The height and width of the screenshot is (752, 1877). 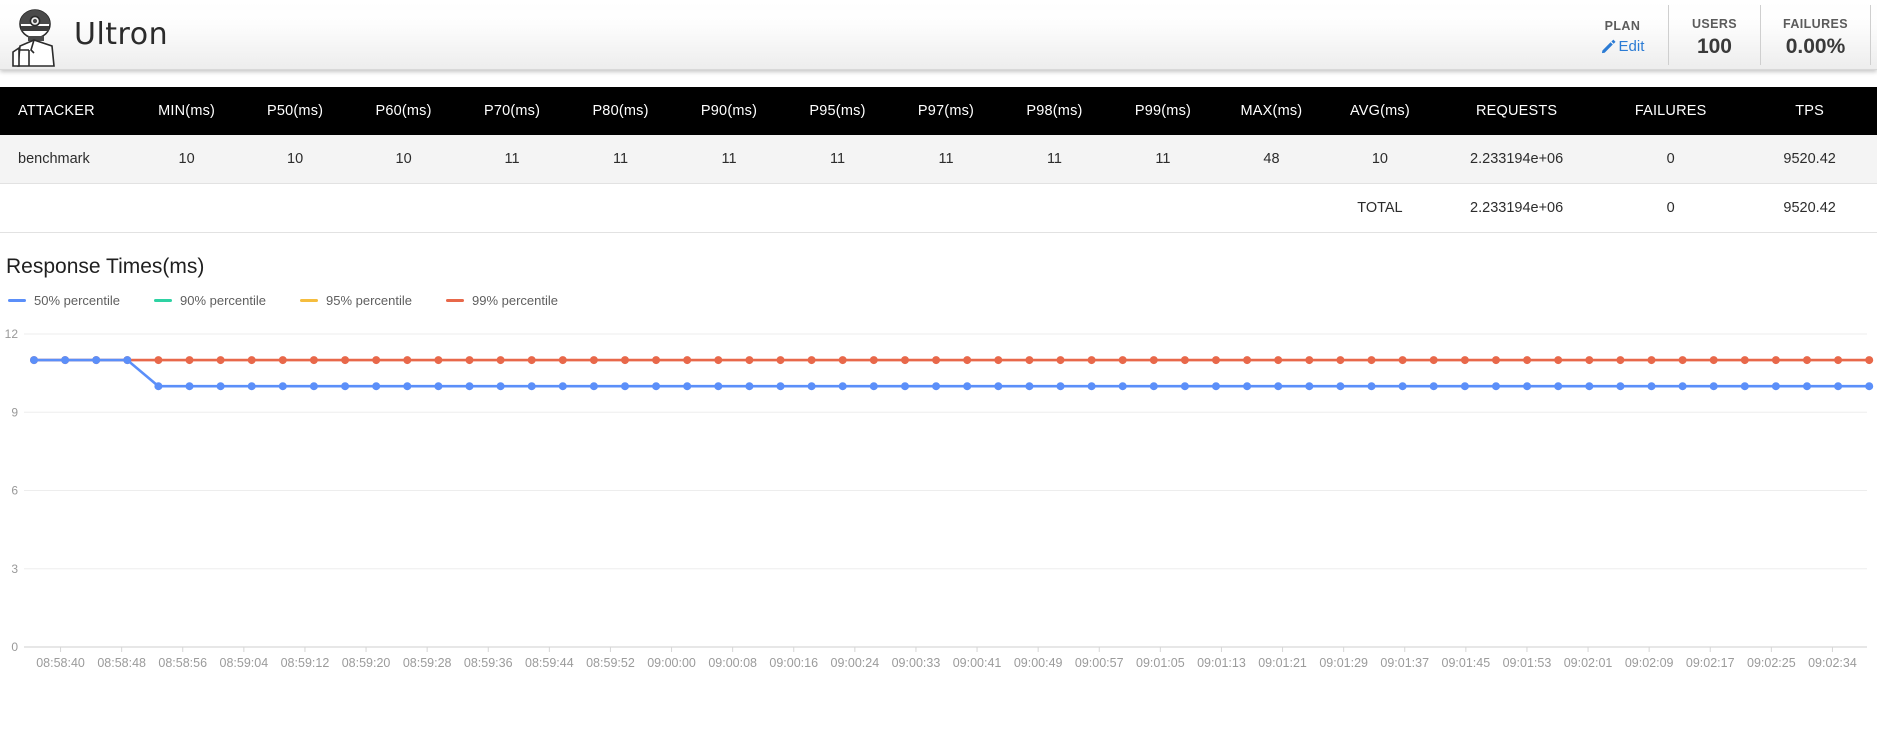 What do you see at coordinates (1671, 111) in the screenshot?
I see `col-failures: FAILURES` at bounding box center [1671, 111].